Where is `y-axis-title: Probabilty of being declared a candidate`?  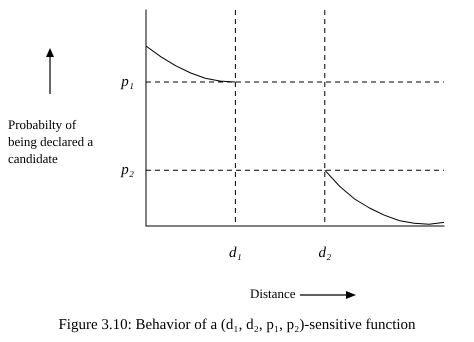 y-axis-title: Probabilty of being declared a candidate is located at coordinates (51, 141).